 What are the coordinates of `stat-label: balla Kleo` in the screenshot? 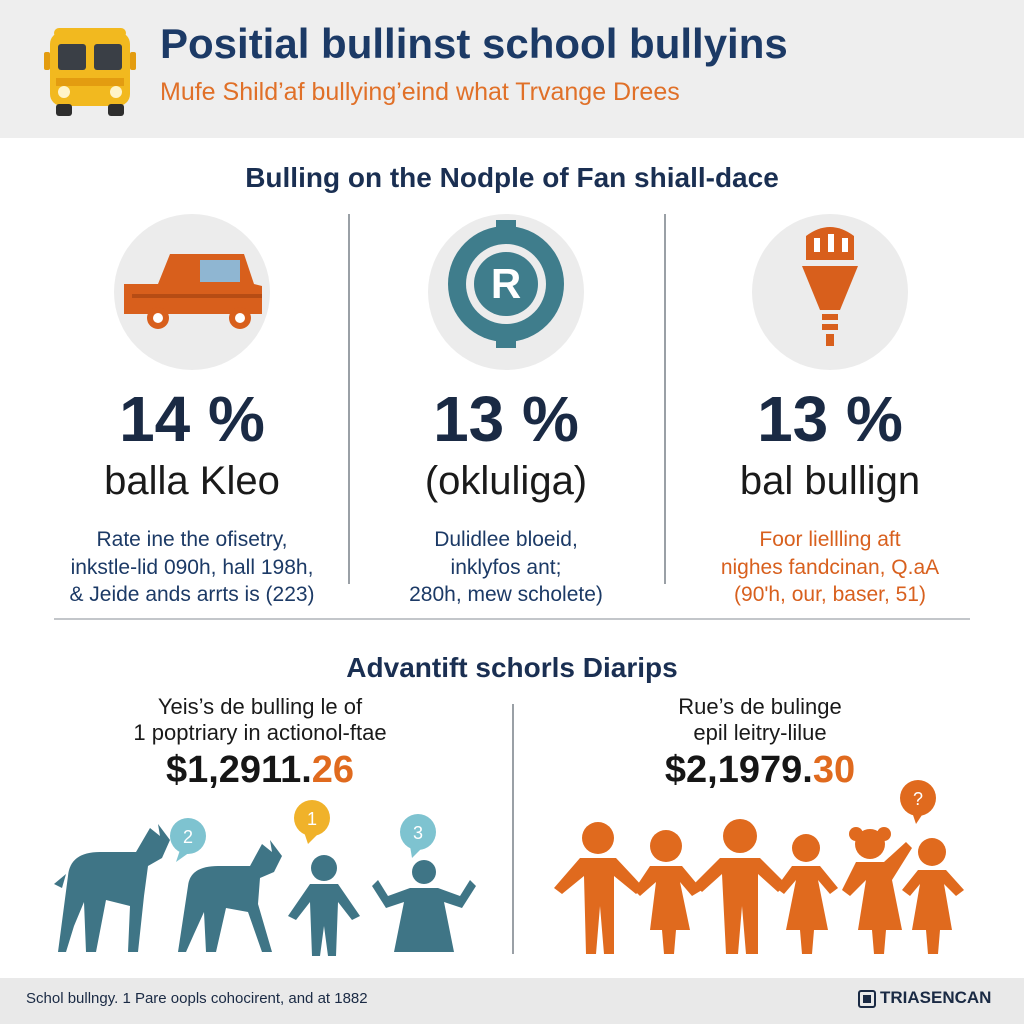 It's located at (192, 481).